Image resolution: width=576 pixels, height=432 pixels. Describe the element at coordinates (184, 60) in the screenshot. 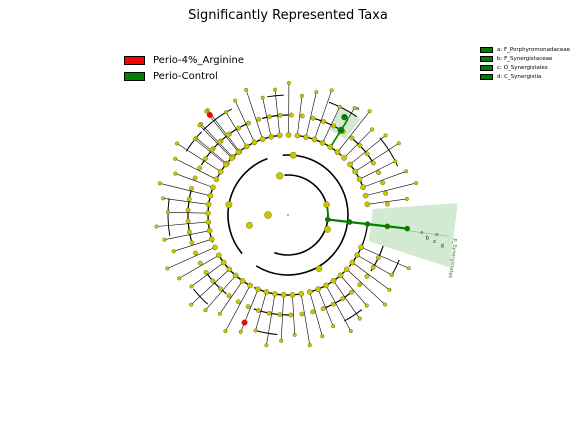

I see `legend-item-arginine: Perio-4%_Arginine` at that location.